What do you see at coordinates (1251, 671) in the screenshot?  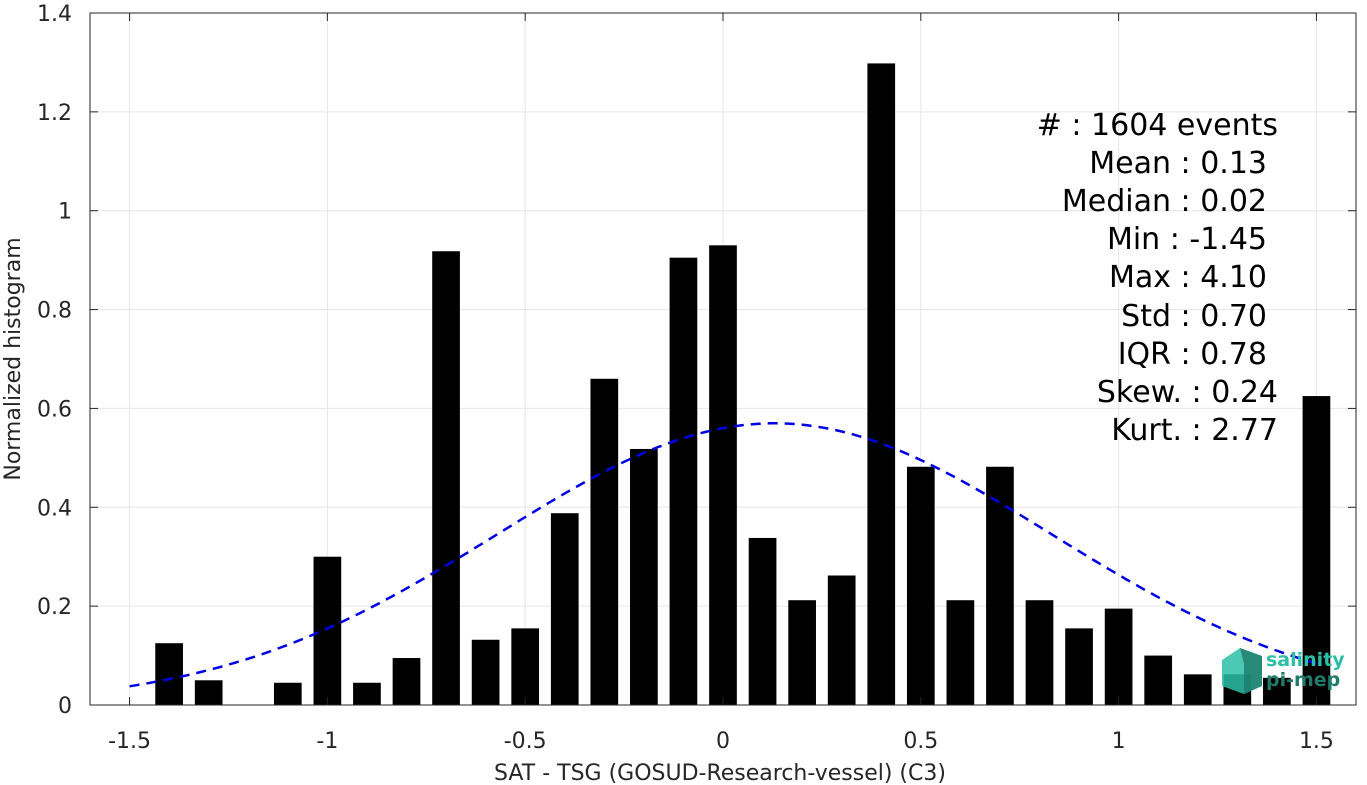 I see `logo-cube-shade-icon` at bounding box center [1251, 671].